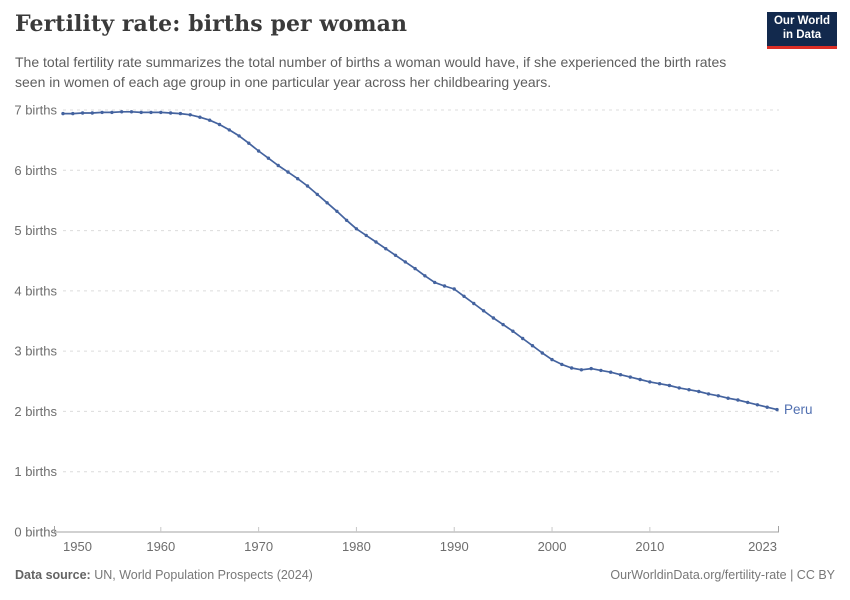 The image size is (850, 600). What do you see at coordinates (356, 546) in the screenshot?
I see `x-axis-tick-label: 1980` at bounding box center [356, 546].